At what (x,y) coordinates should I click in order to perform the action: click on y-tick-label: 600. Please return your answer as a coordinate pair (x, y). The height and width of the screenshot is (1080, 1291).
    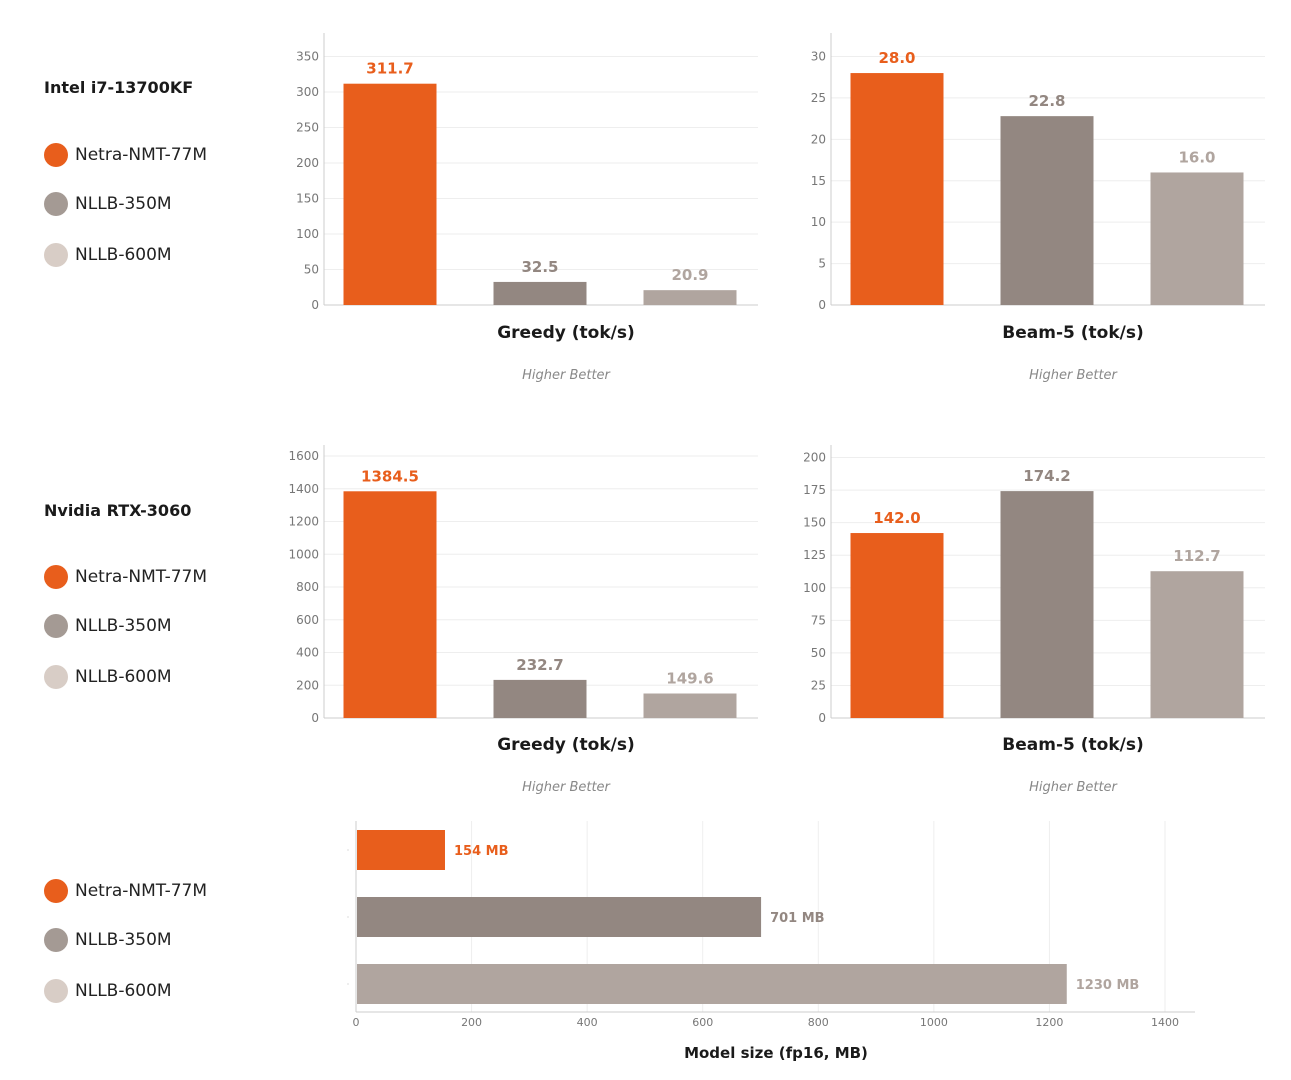
    Looking at the image, I should click on (307, 620).